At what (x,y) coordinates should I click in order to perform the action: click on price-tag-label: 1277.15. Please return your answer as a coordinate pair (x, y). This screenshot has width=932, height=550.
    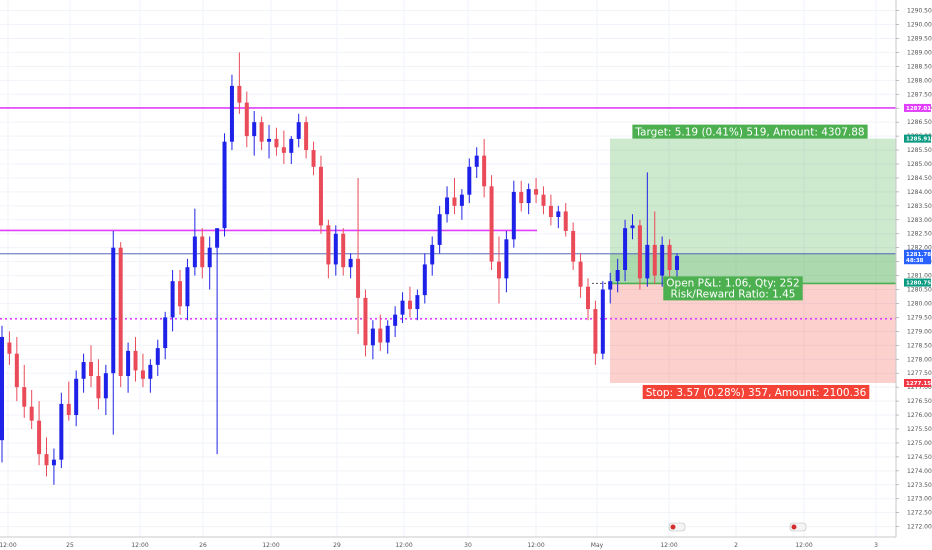
    Looking at the image, I should click on (918, 384).